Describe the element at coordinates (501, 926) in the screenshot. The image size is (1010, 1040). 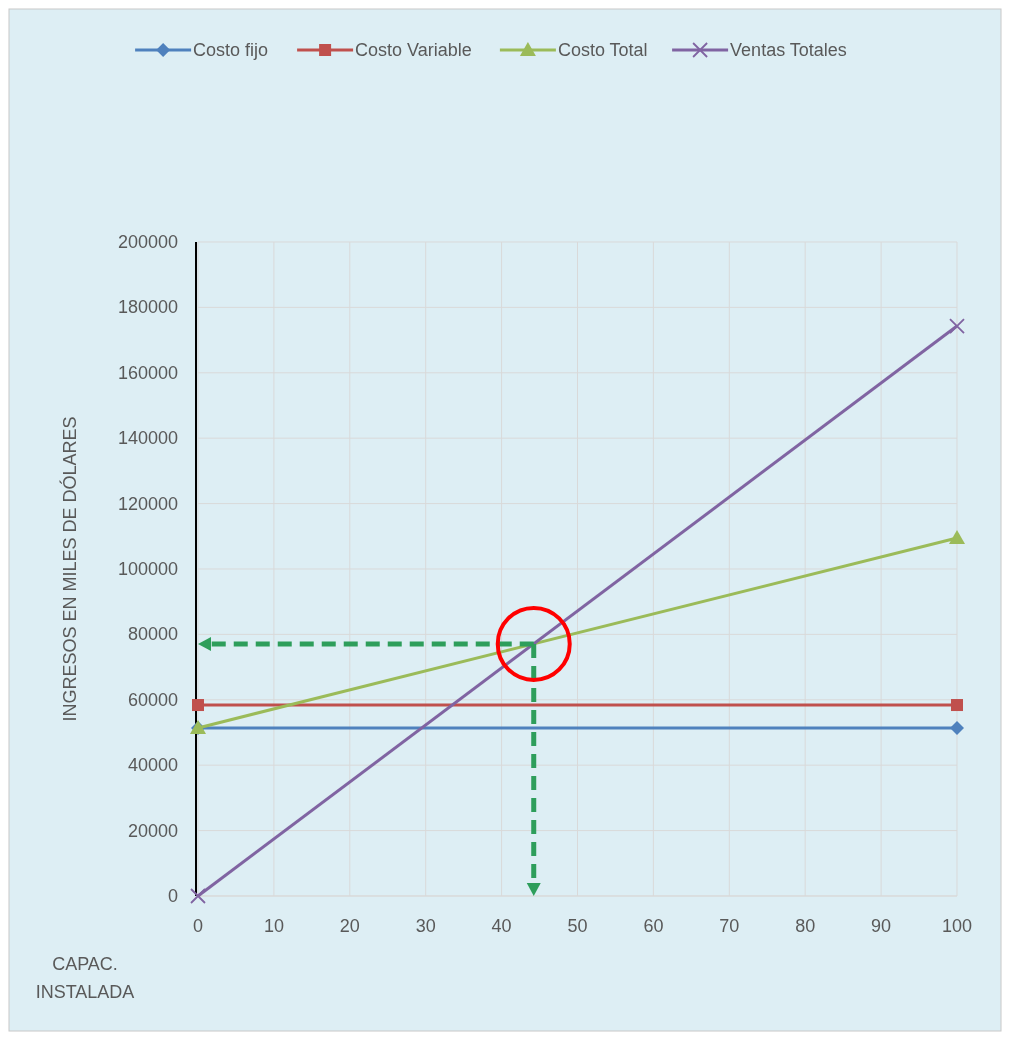
I see `x-tick-label: 40` at that location.